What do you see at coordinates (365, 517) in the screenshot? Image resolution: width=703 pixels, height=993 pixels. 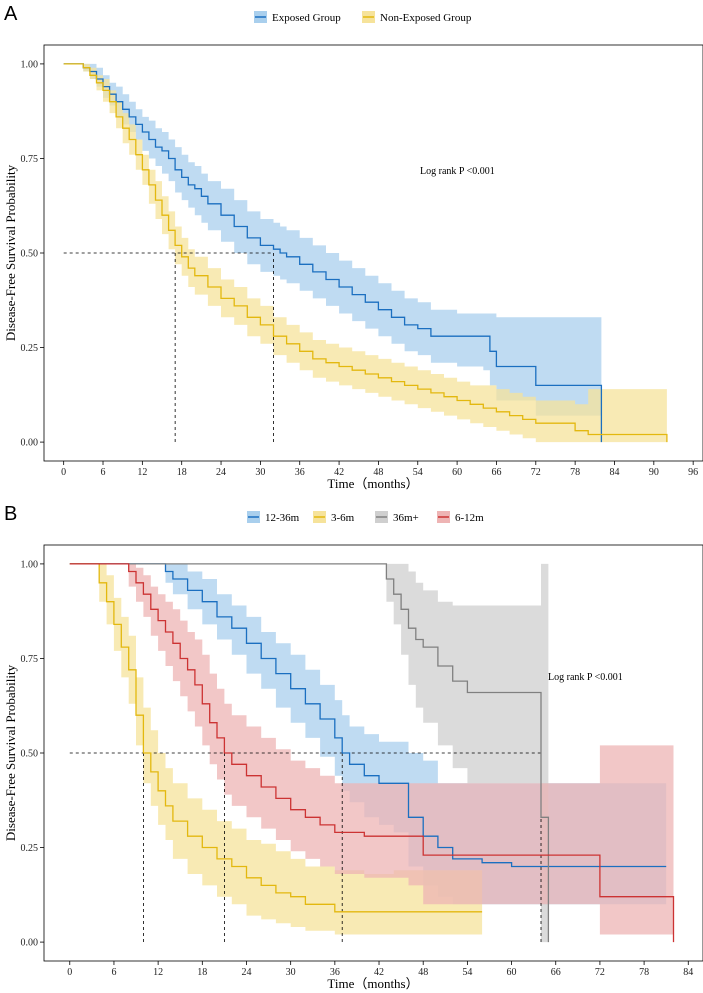 I see `legend-panel-b: 12-36m 3-6m 36m+ 6-12m` at bounding box center [365, 517].